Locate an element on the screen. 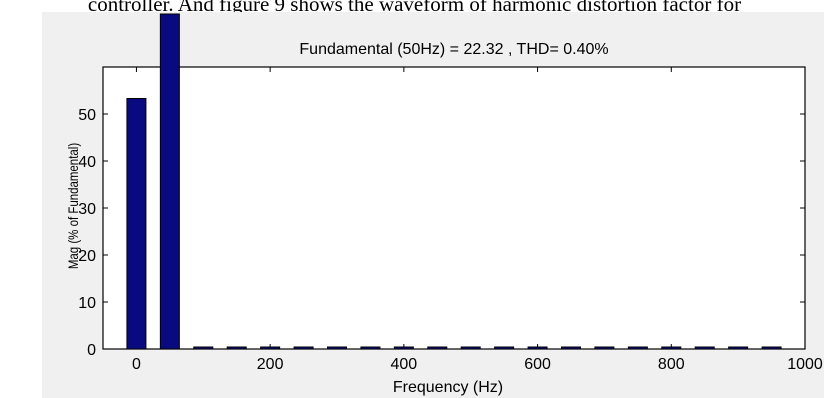  bar-0hz is located at coordinates (136, 223).